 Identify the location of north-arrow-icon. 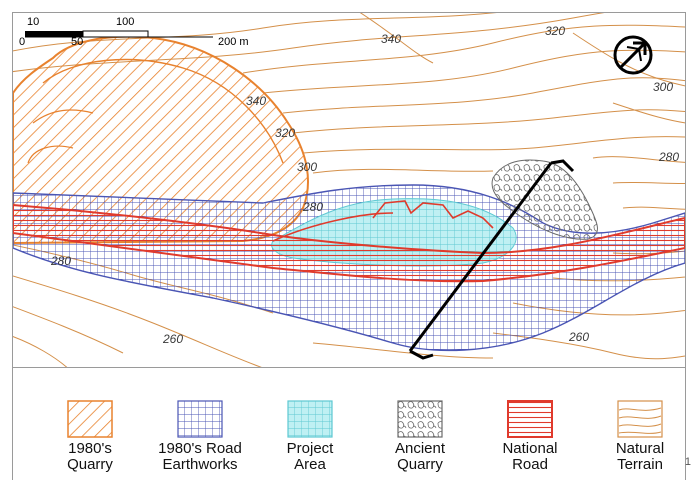
(633, 55).